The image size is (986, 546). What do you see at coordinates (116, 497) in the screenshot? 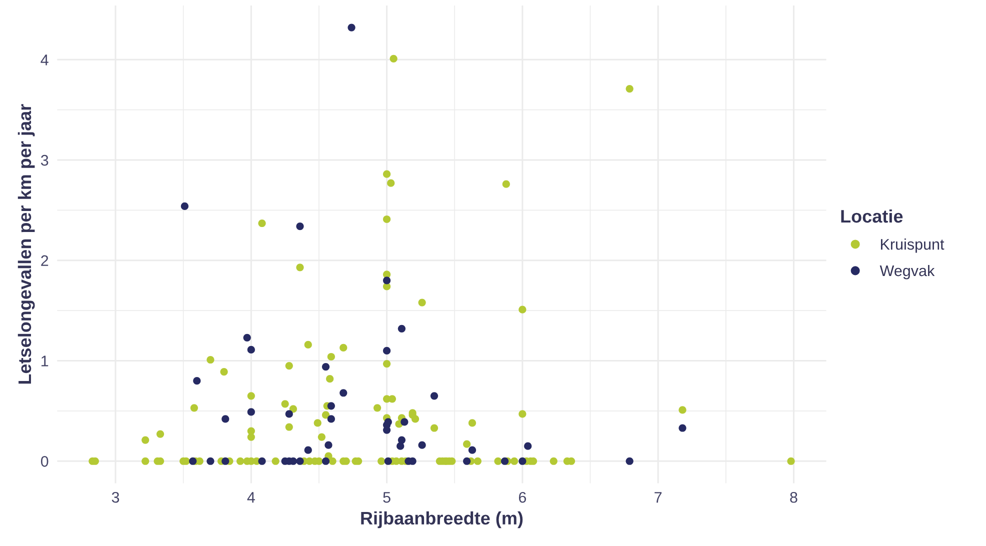
I see `x-tick-label: 3` at bounding box center [116, 497].